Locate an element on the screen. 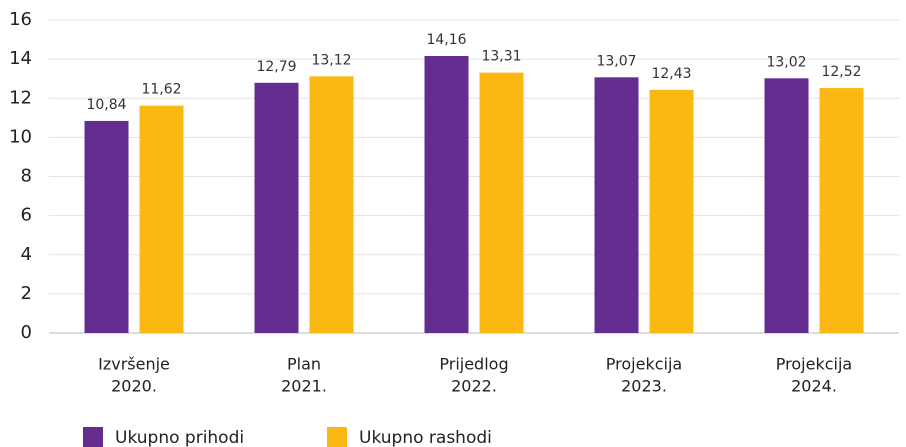 The width and height of the screenshot is (906, 447). value-label: 14,16 is located at coordinates (446, 40).